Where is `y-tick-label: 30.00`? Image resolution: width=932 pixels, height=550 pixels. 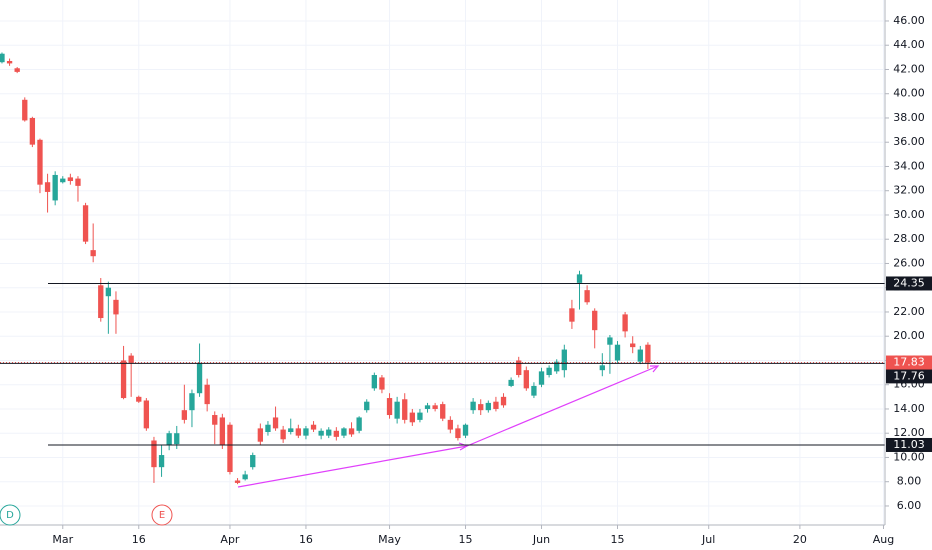 y-tick-label: 30.00 is located at coordinates (909, 214).